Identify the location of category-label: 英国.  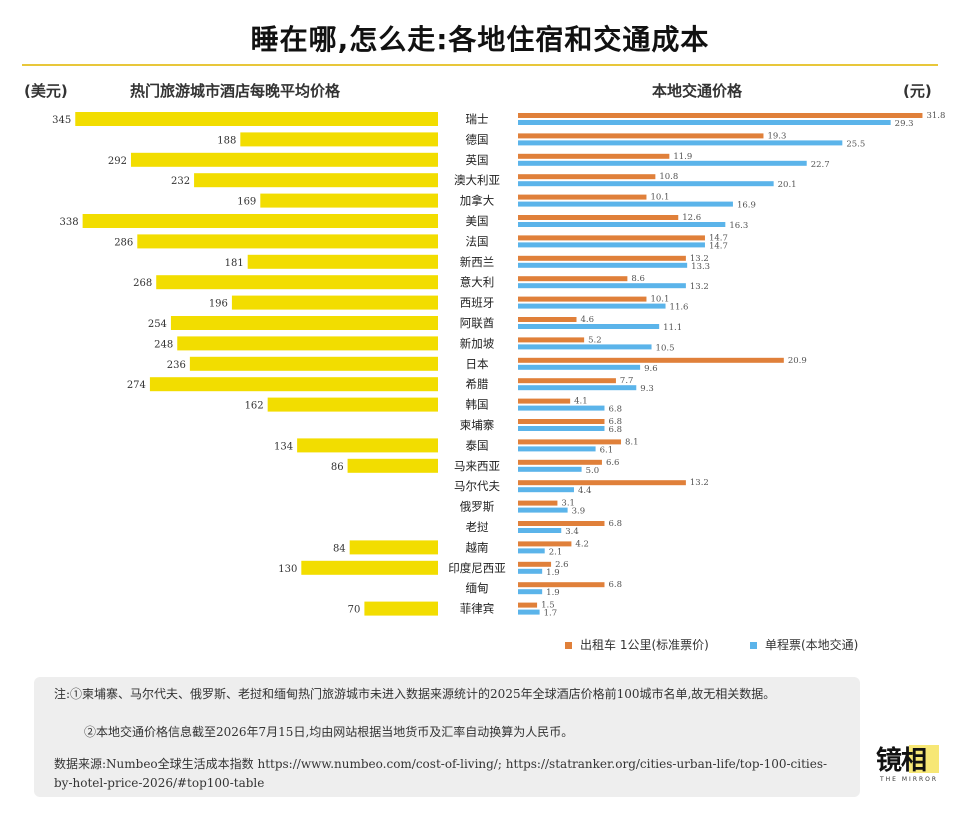
(477, 160).